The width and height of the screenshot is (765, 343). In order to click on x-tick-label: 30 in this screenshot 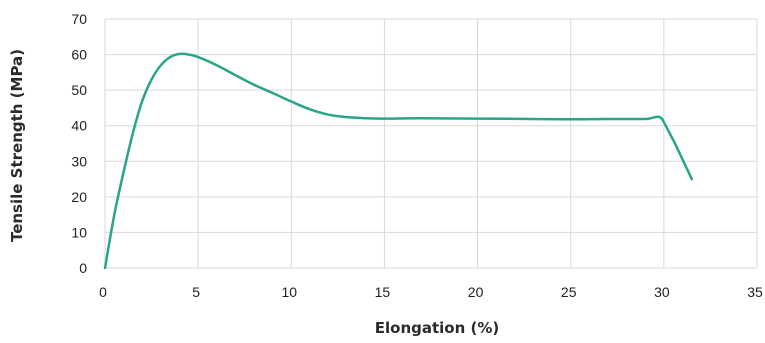, I will do `click(662, 292)`.